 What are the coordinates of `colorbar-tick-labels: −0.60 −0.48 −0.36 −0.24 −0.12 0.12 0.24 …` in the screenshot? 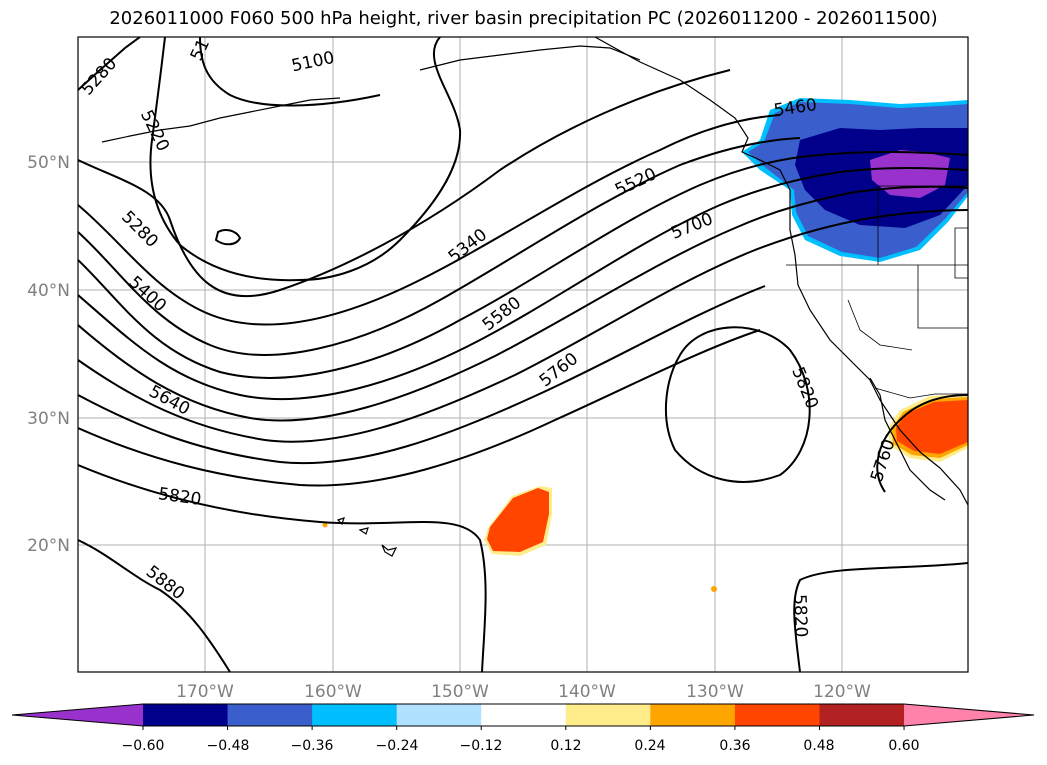 It's located at (521, 746).